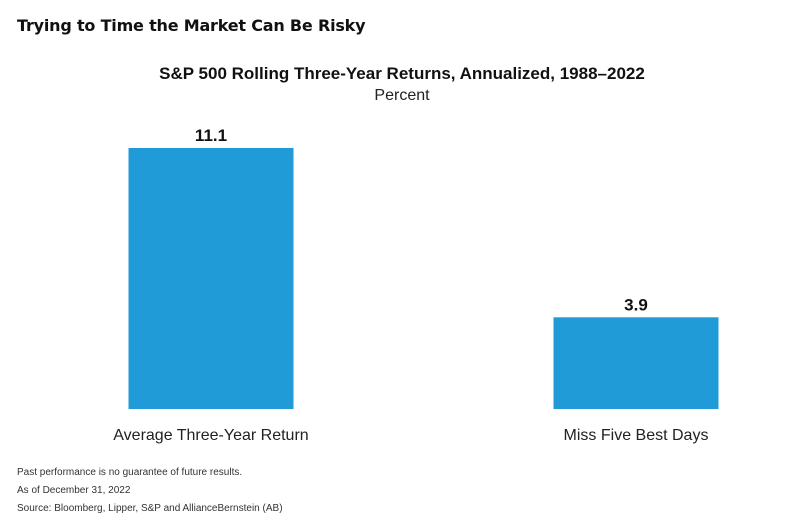 Image resolution: width=804 pixels, height=526 pixels. I want to click on category-label-2: Miss Five Best Days, so click(636, 435).